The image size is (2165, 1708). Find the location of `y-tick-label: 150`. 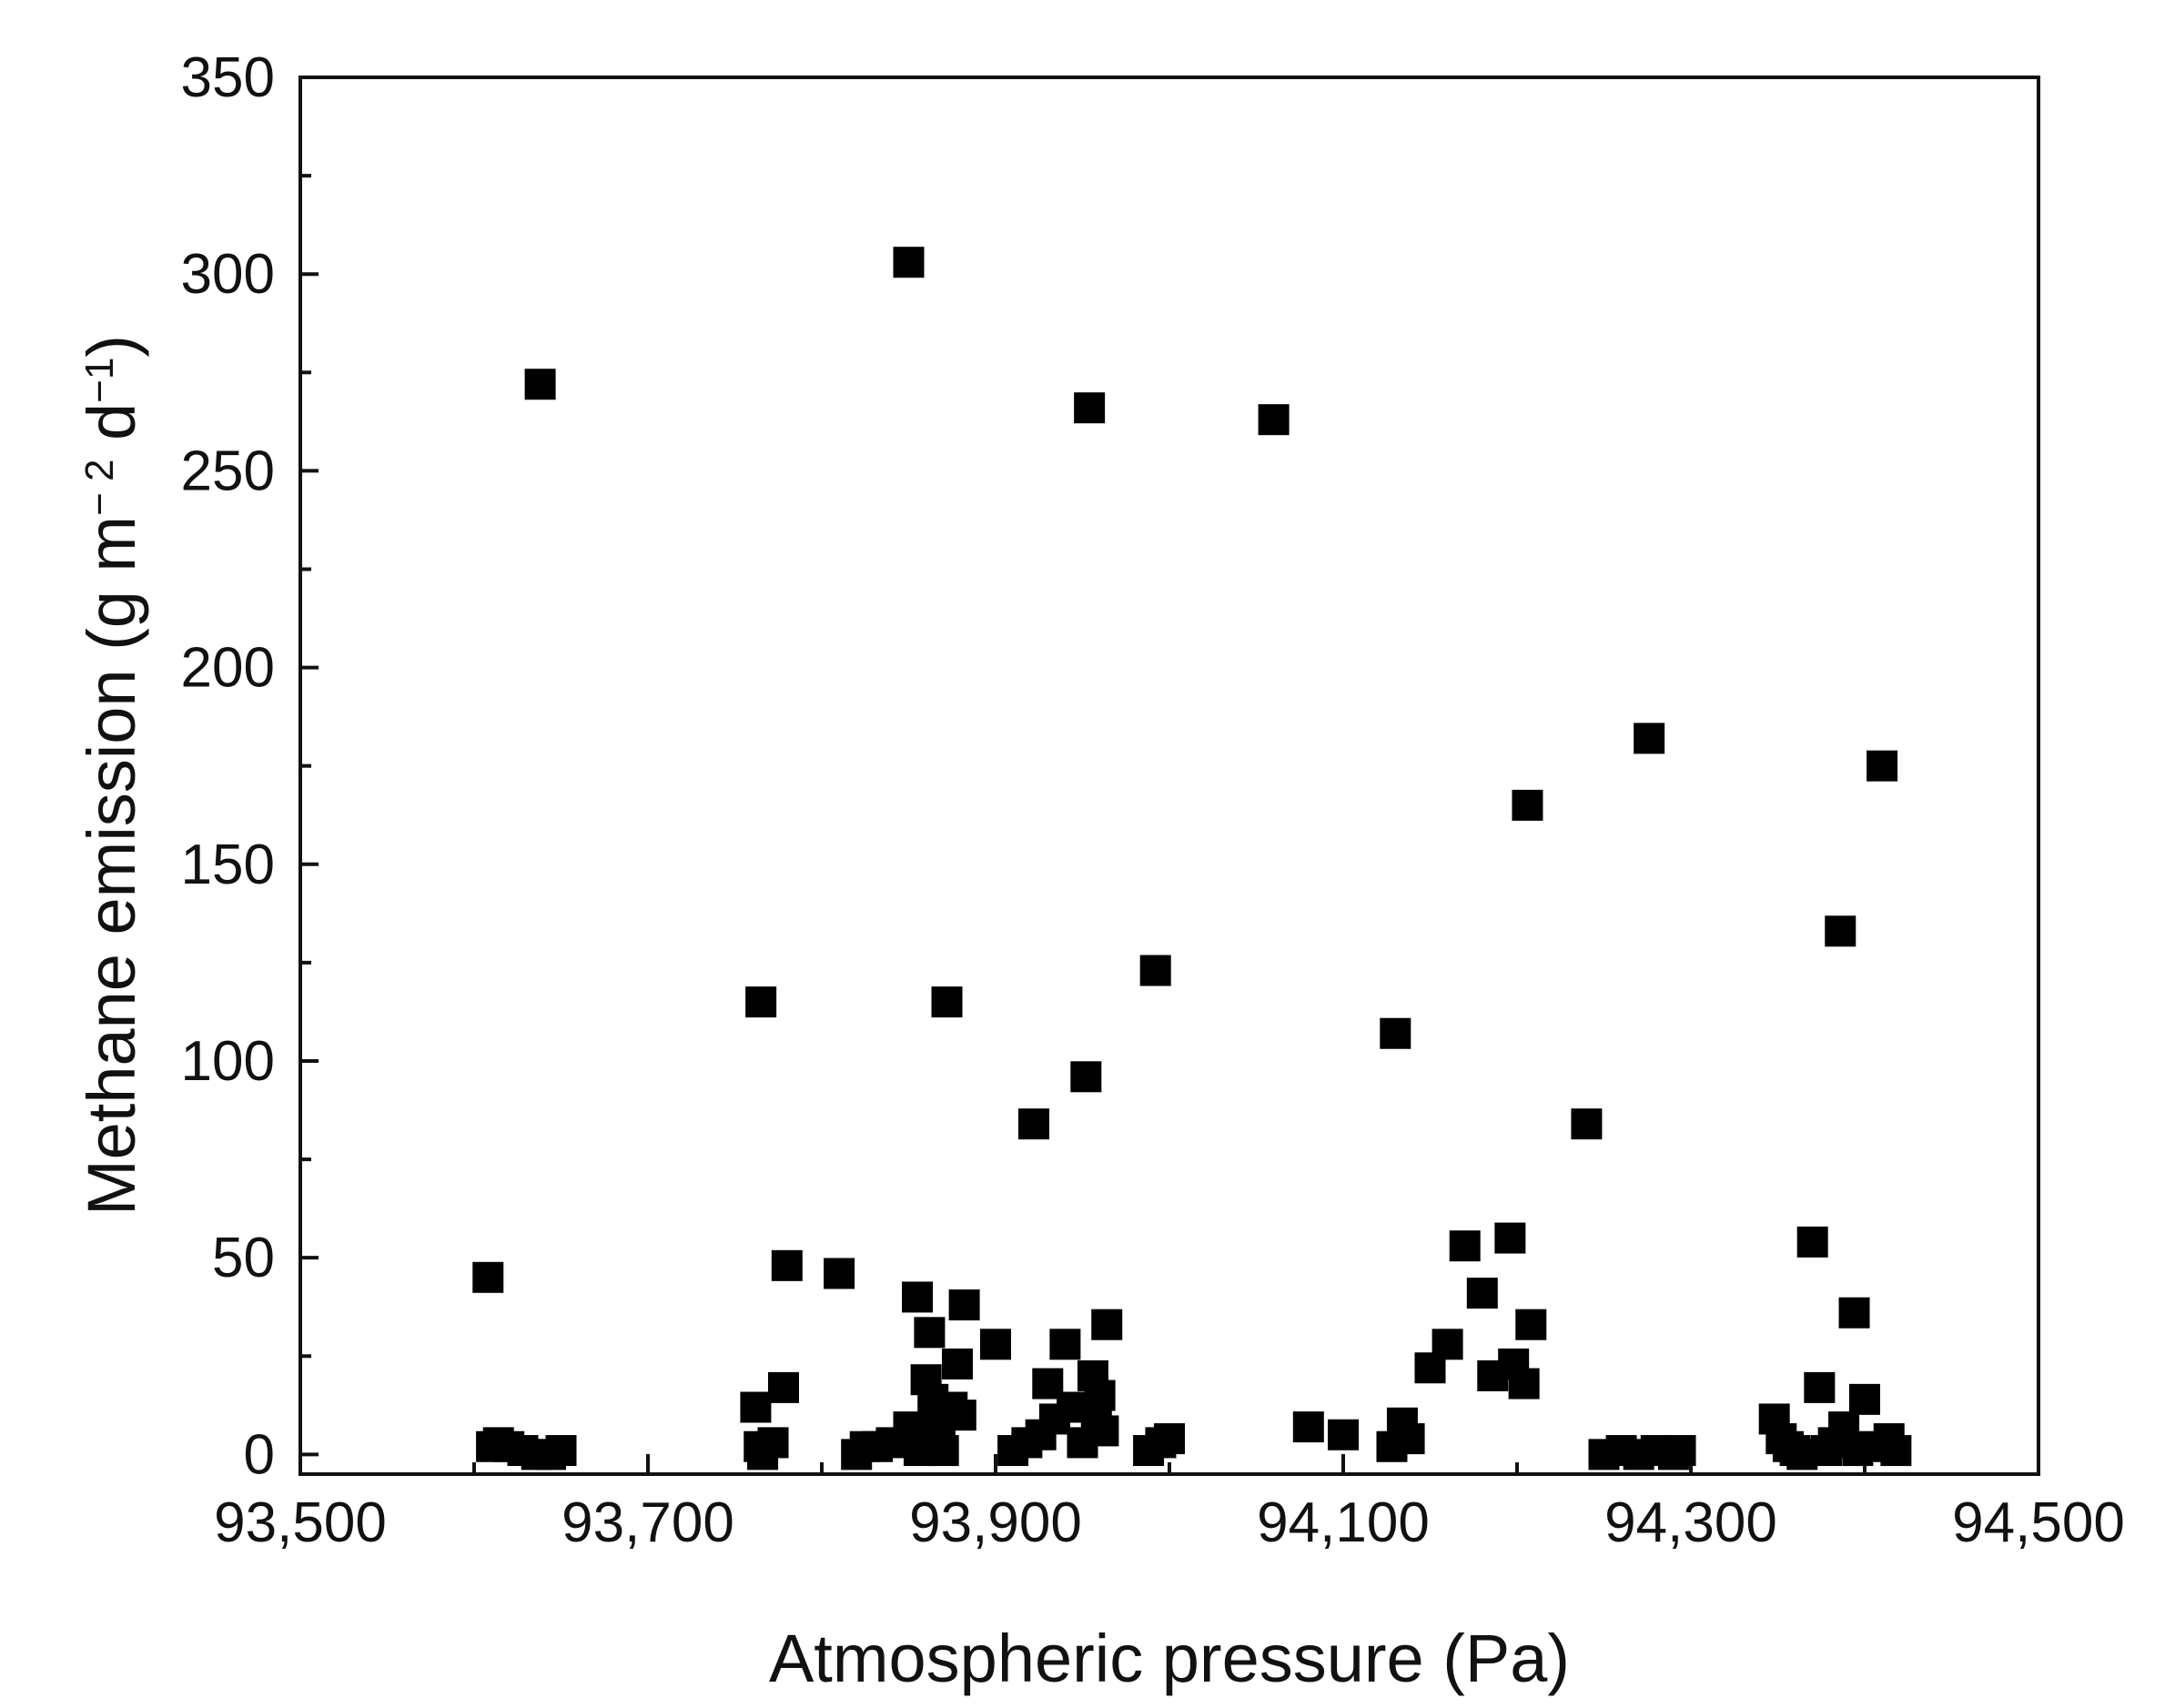

y-tick-label: 150 is located at coordinates (228, 865).